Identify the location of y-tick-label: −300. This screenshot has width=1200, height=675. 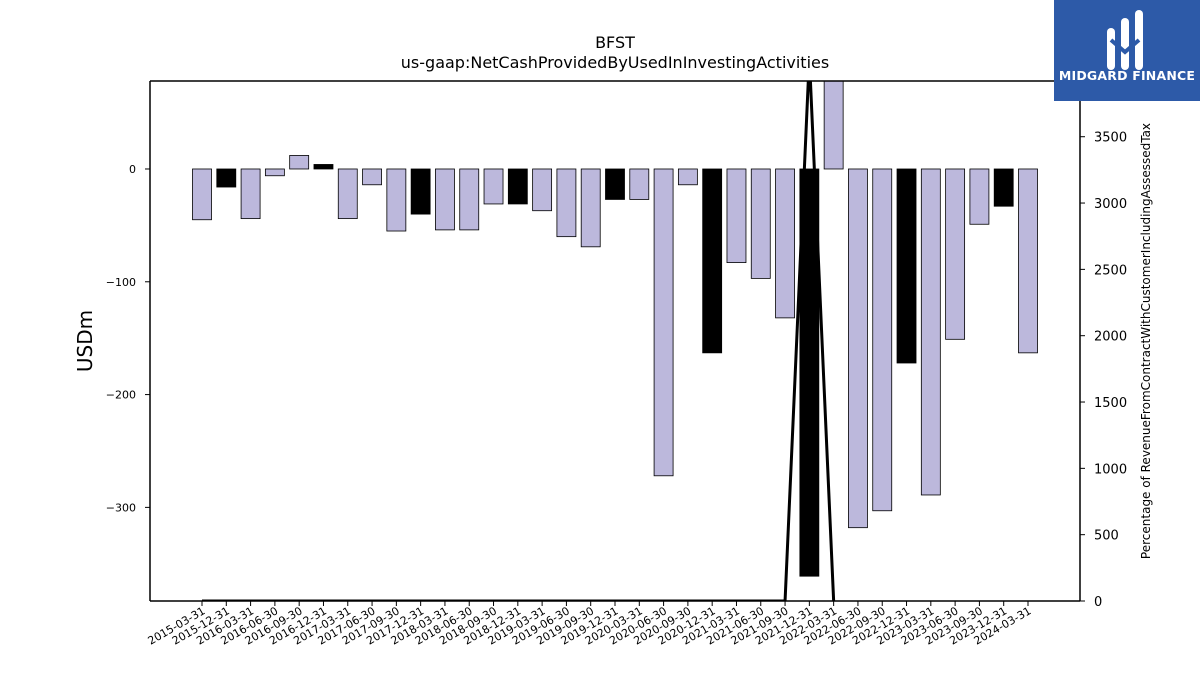
(121, 507).